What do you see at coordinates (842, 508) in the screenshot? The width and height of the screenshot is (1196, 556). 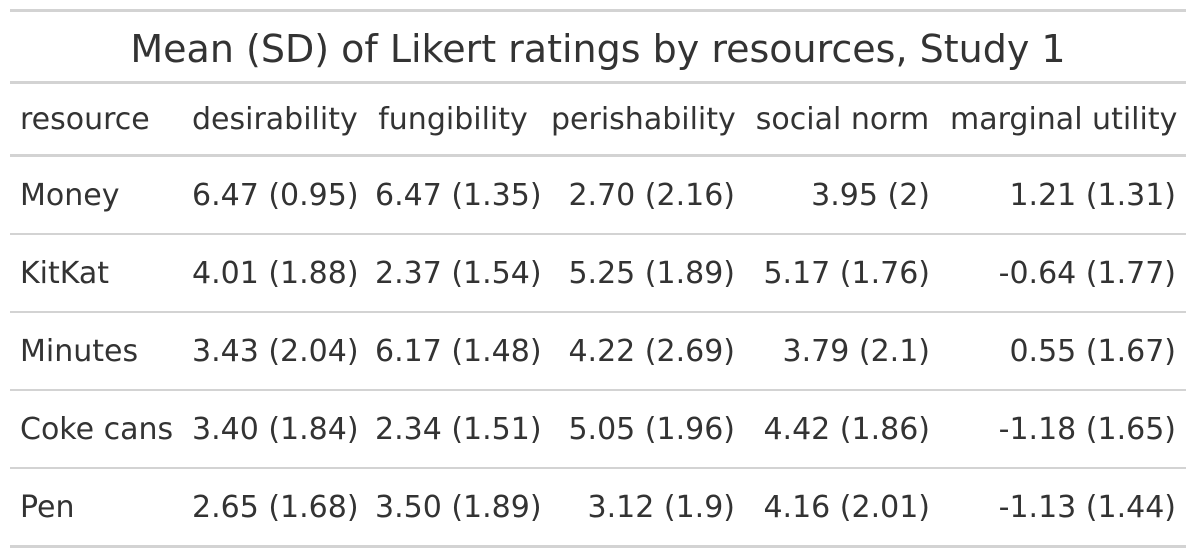 I see `cell-social-norm: 4.16 (2.01)` at bounding box center [842, 508].